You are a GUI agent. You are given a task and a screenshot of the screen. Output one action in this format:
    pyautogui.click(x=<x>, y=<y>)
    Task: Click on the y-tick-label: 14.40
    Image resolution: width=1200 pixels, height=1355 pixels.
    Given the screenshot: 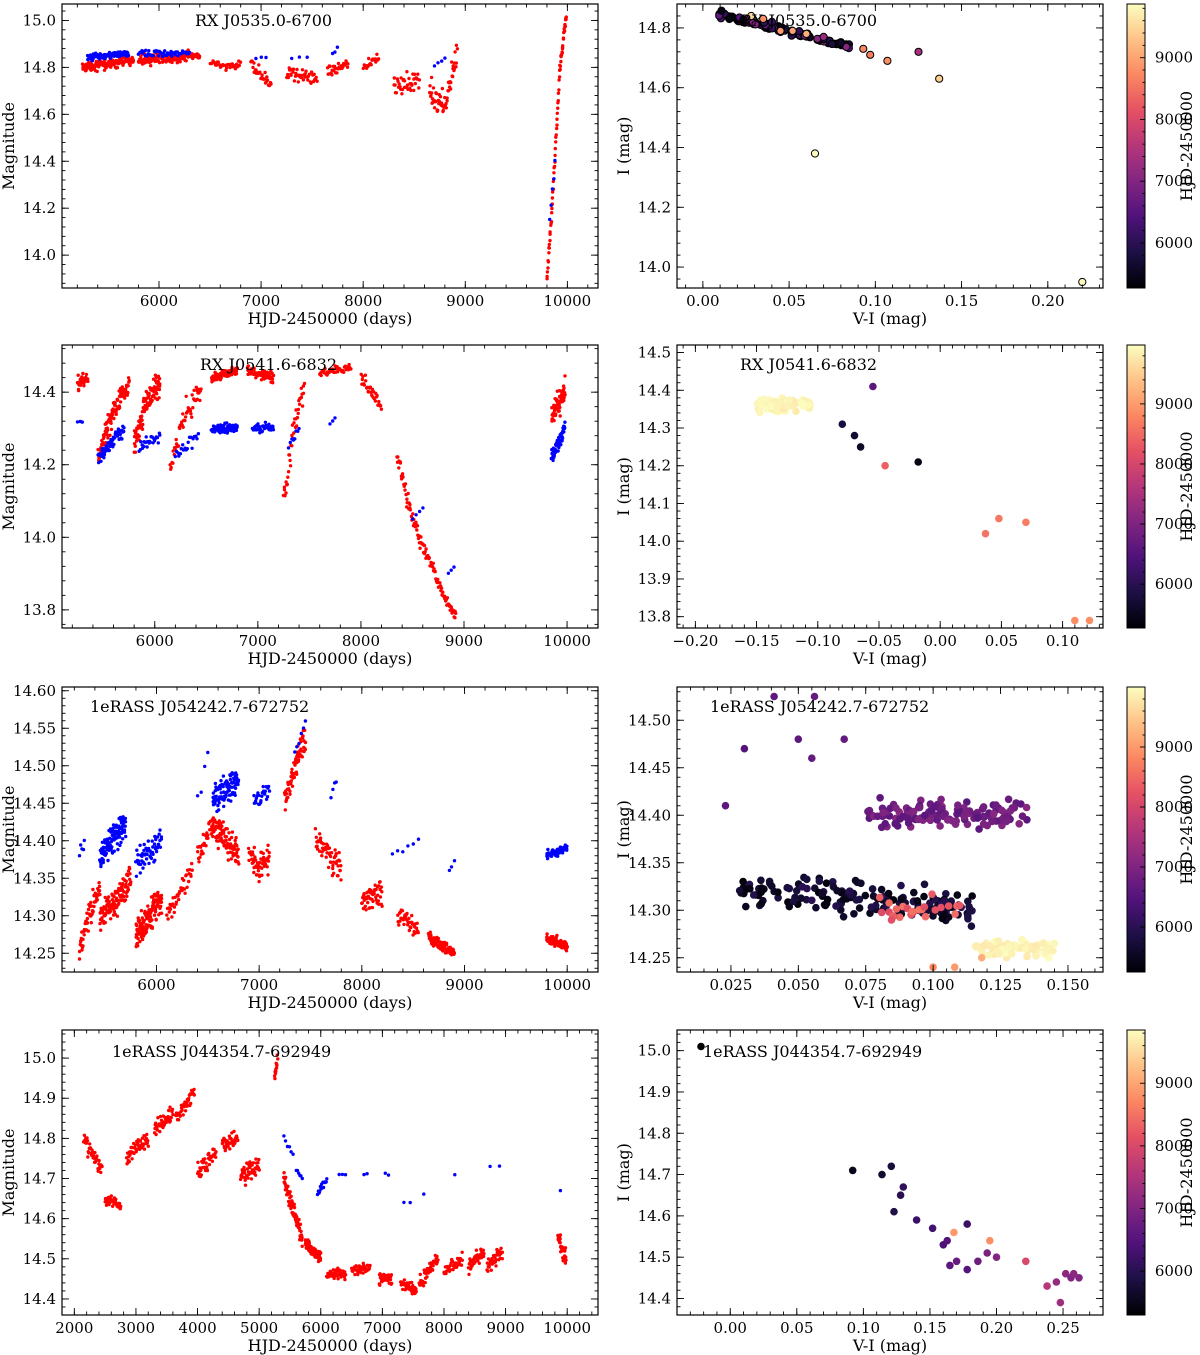 What is the action you would take?
    pyautogui.click(x=649, y=815)
    